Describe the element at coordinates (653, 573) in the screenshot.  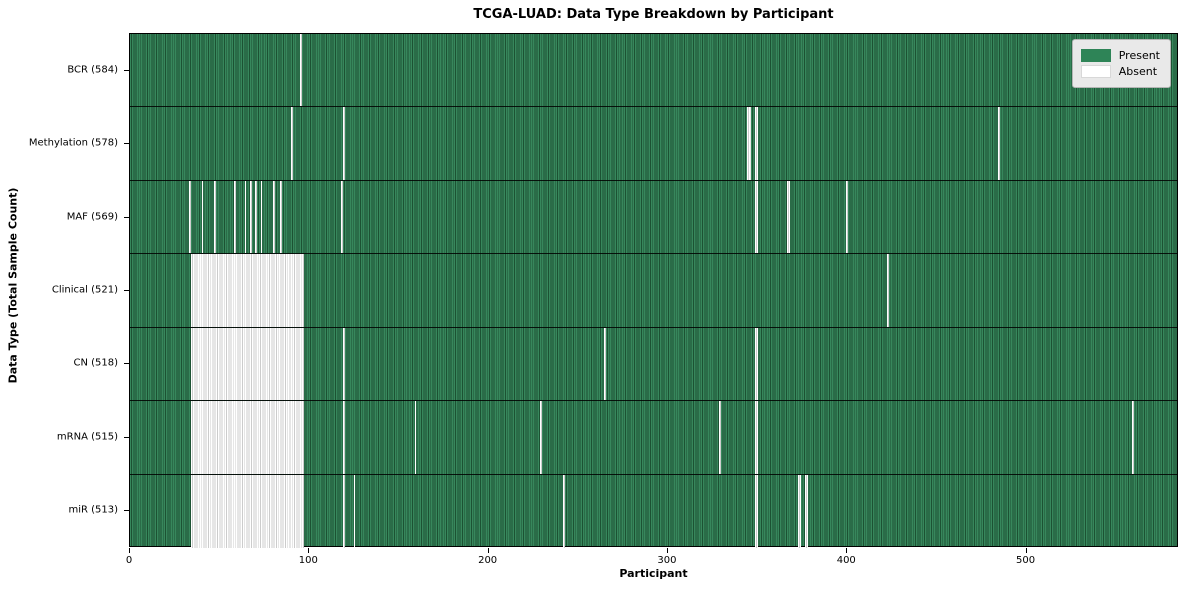
I see `x-axis-label: Participant` at that location.